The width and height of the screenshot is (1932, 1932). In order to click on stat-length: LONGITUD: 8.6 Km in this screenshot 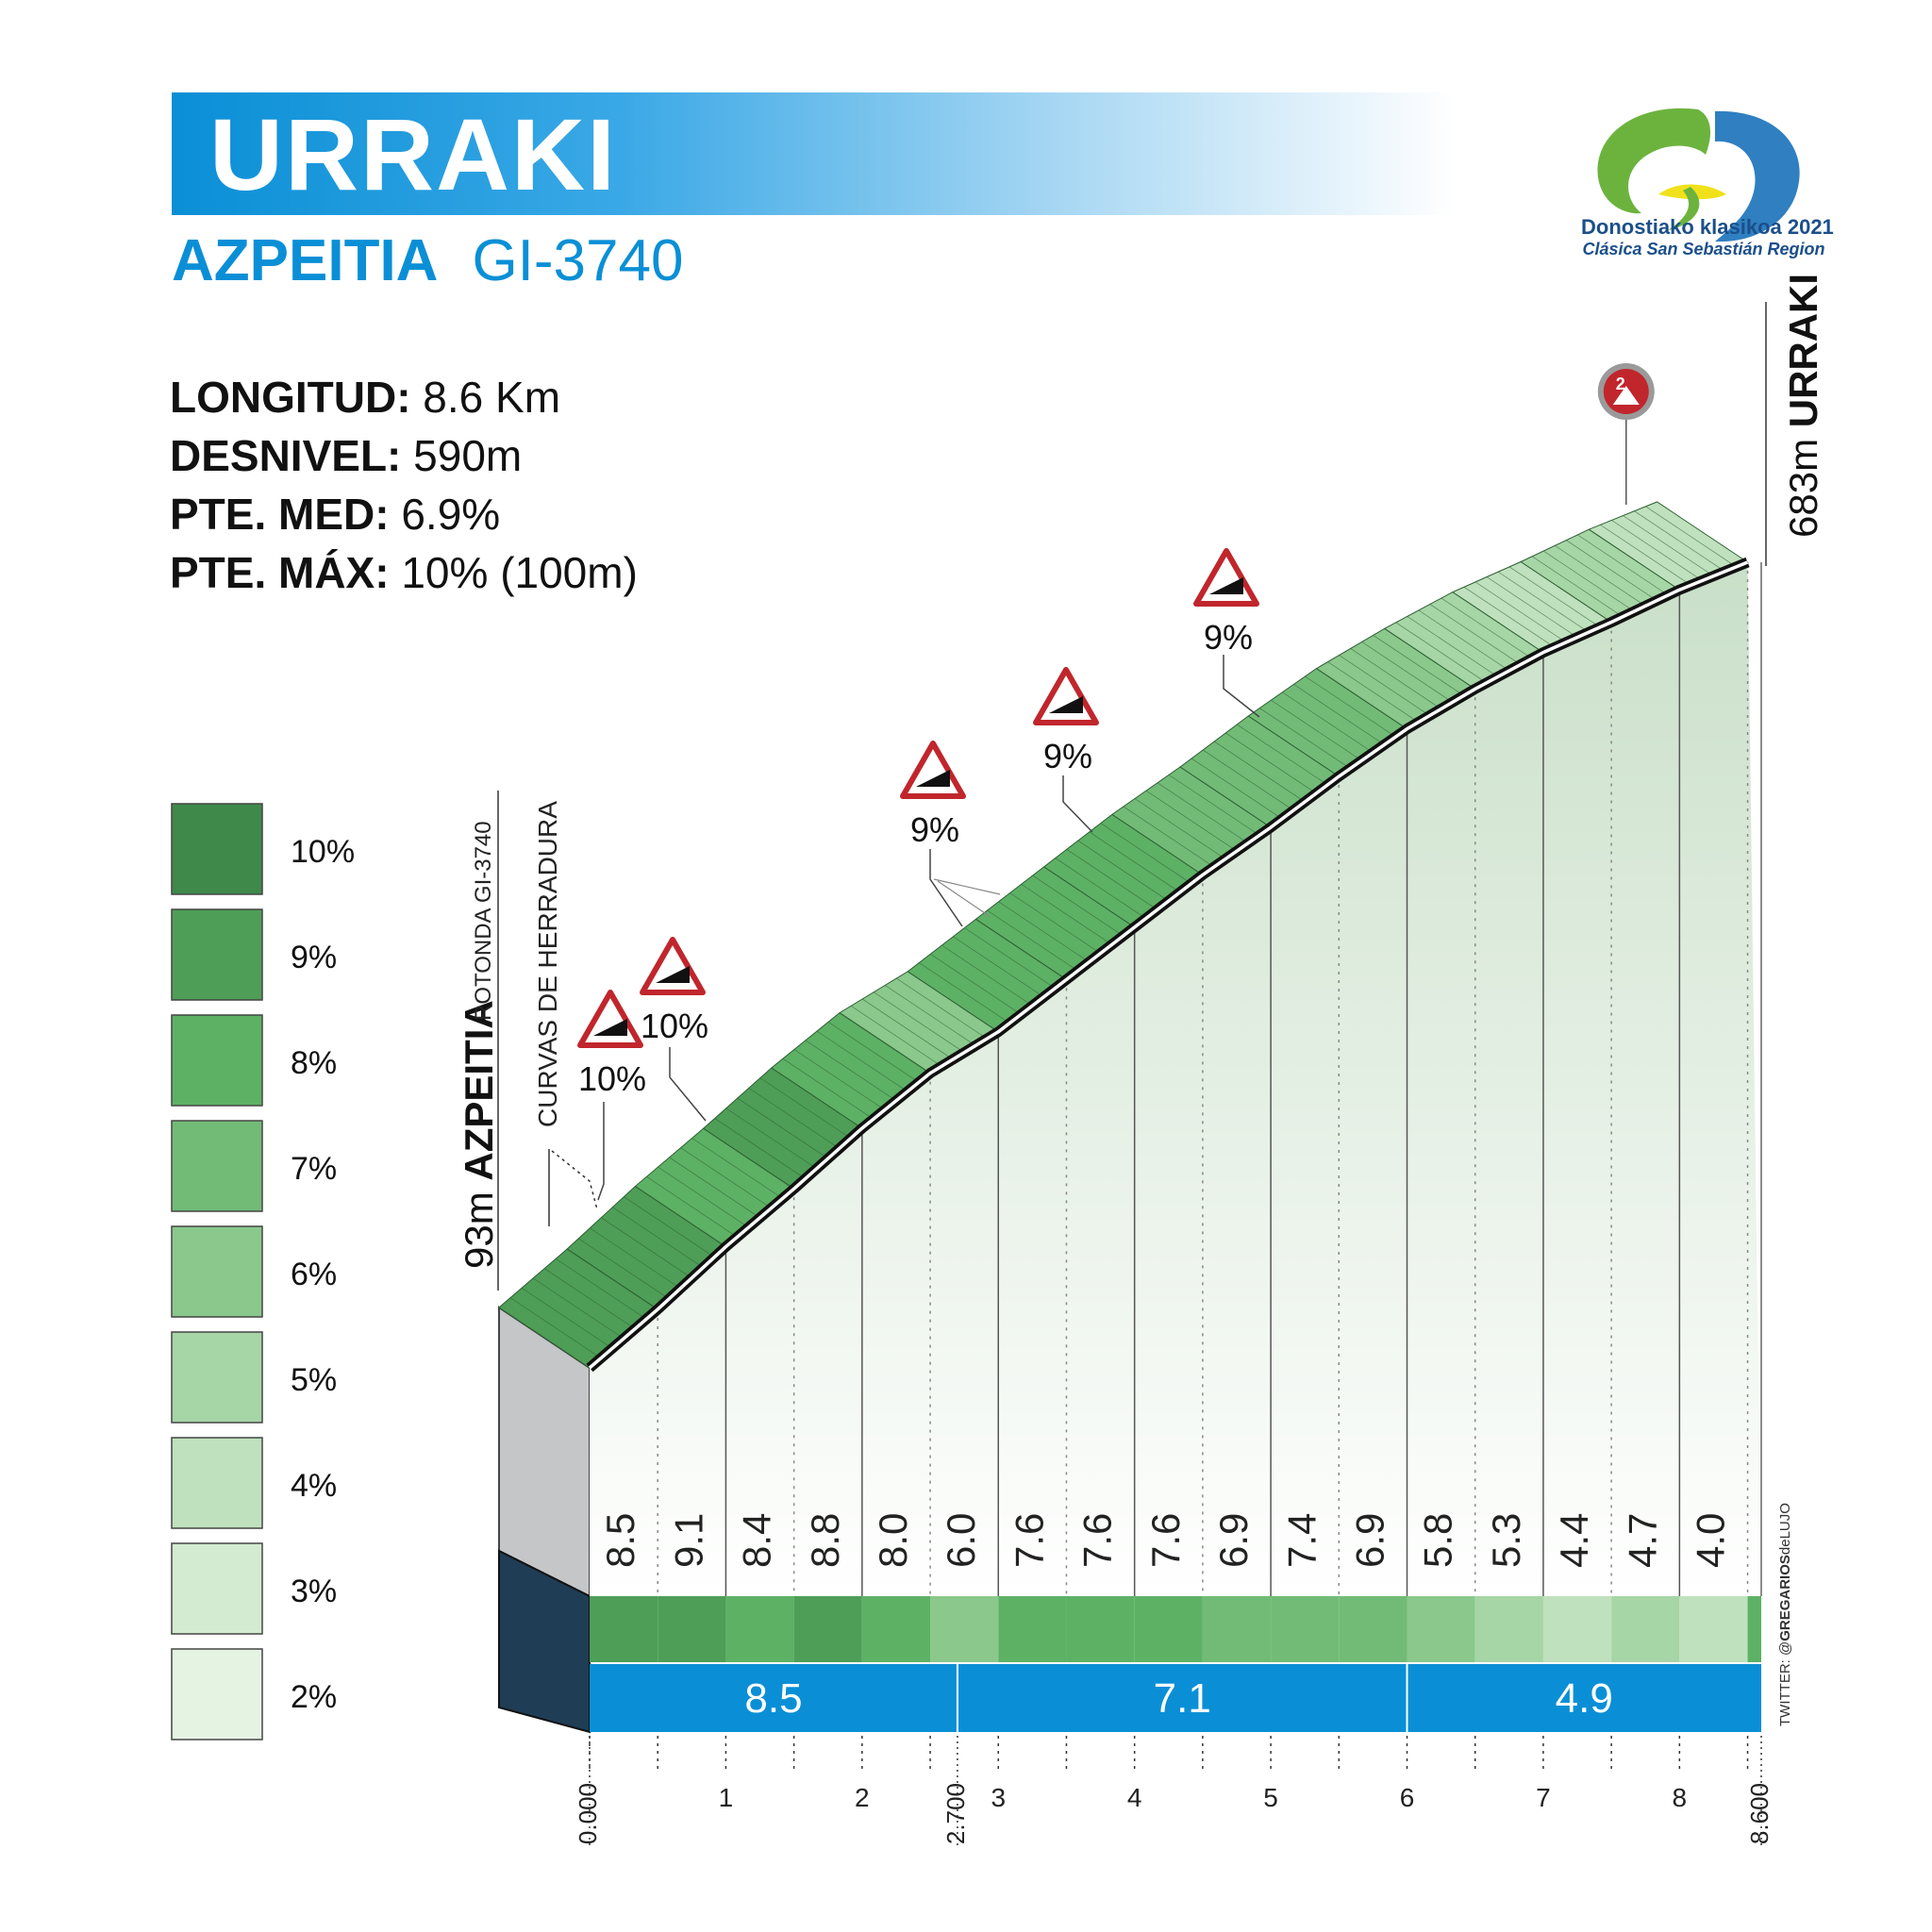, I will do `click(366, 397)`.